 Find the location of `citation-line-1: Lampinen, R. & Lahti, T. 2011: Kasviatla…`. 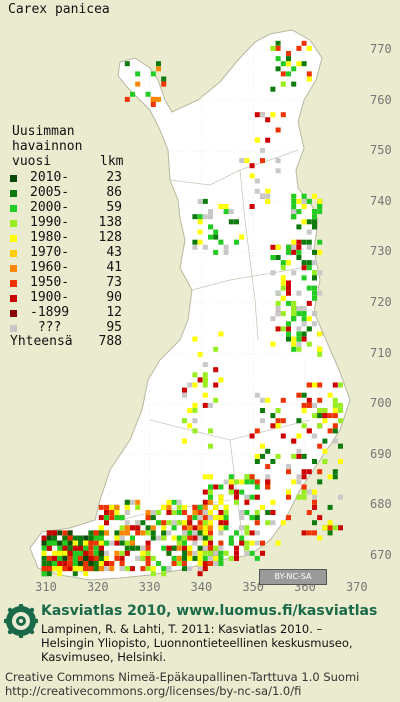

citation-line-1: Lampinen, R. & Lahti, T. 2011: Kasviatla… is located at coordinates (182, 629).